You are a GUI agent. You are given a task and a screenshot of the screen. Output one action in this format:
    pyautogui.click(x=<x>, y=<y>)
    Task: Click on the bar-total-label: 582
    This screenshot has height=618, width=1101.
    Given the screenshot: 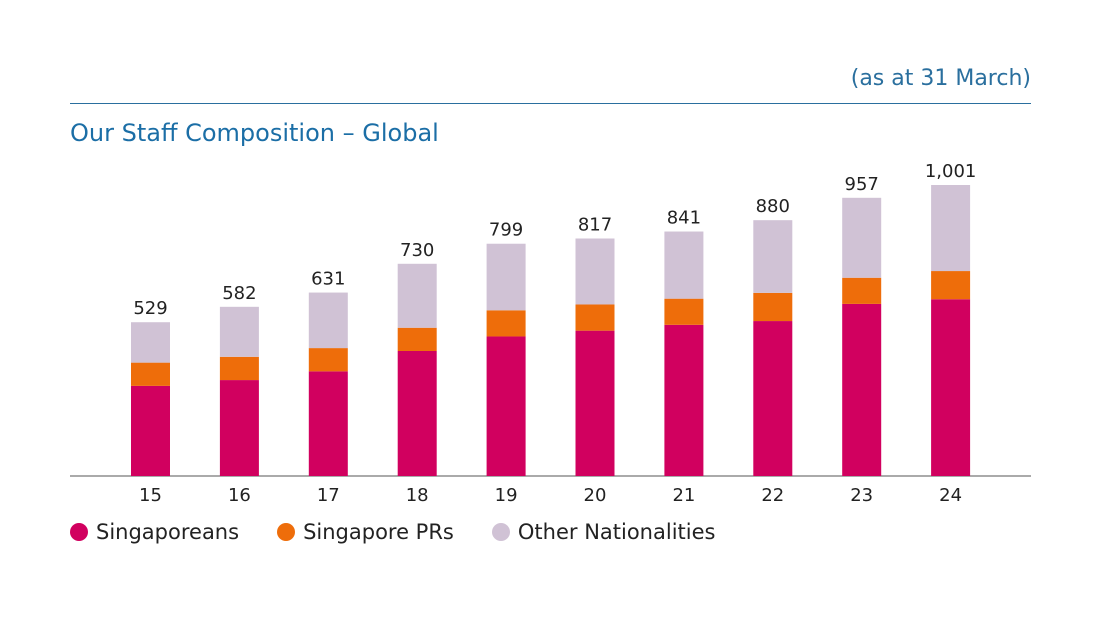 What is the action you would take?
    pyautogui.click(x=239, y=293)
    